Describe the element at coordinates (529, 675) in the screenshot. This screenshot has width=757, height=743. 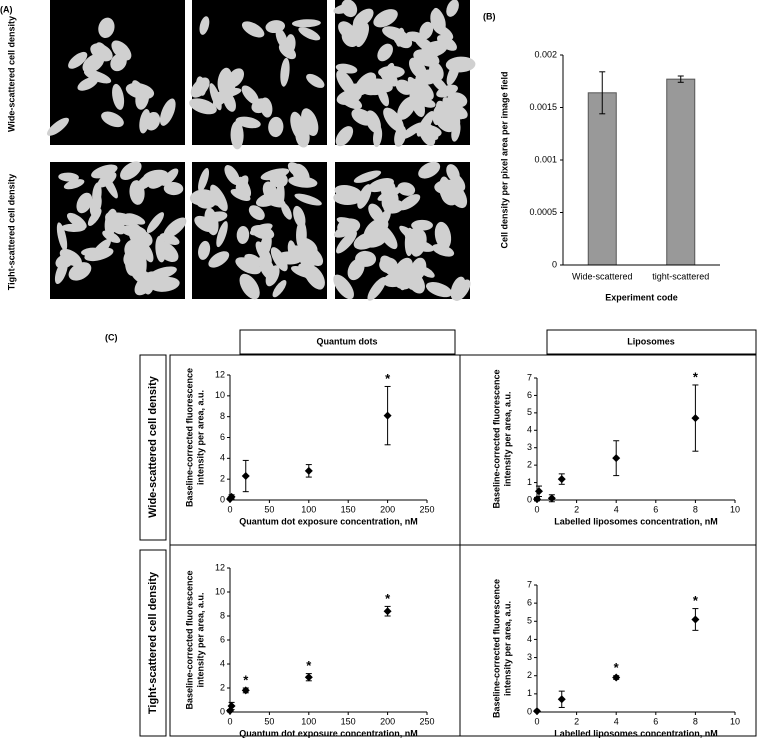
I see `y-tick-label: 2` at that location.